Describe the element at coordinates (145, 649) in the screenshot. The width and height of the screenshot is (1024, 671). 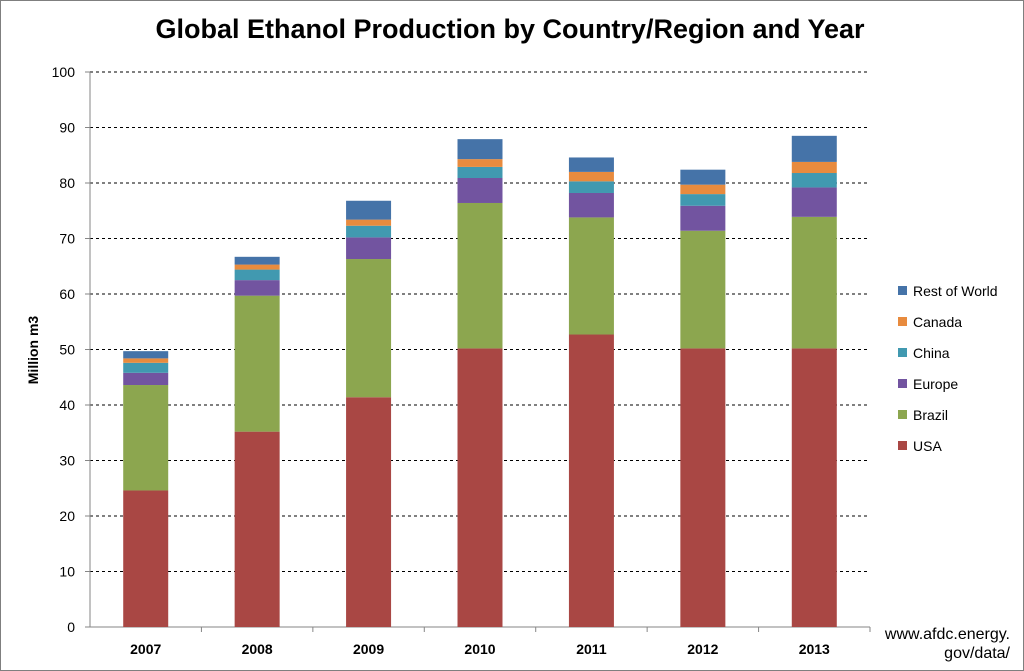
I see `x-tick-label: 2007` at that location.